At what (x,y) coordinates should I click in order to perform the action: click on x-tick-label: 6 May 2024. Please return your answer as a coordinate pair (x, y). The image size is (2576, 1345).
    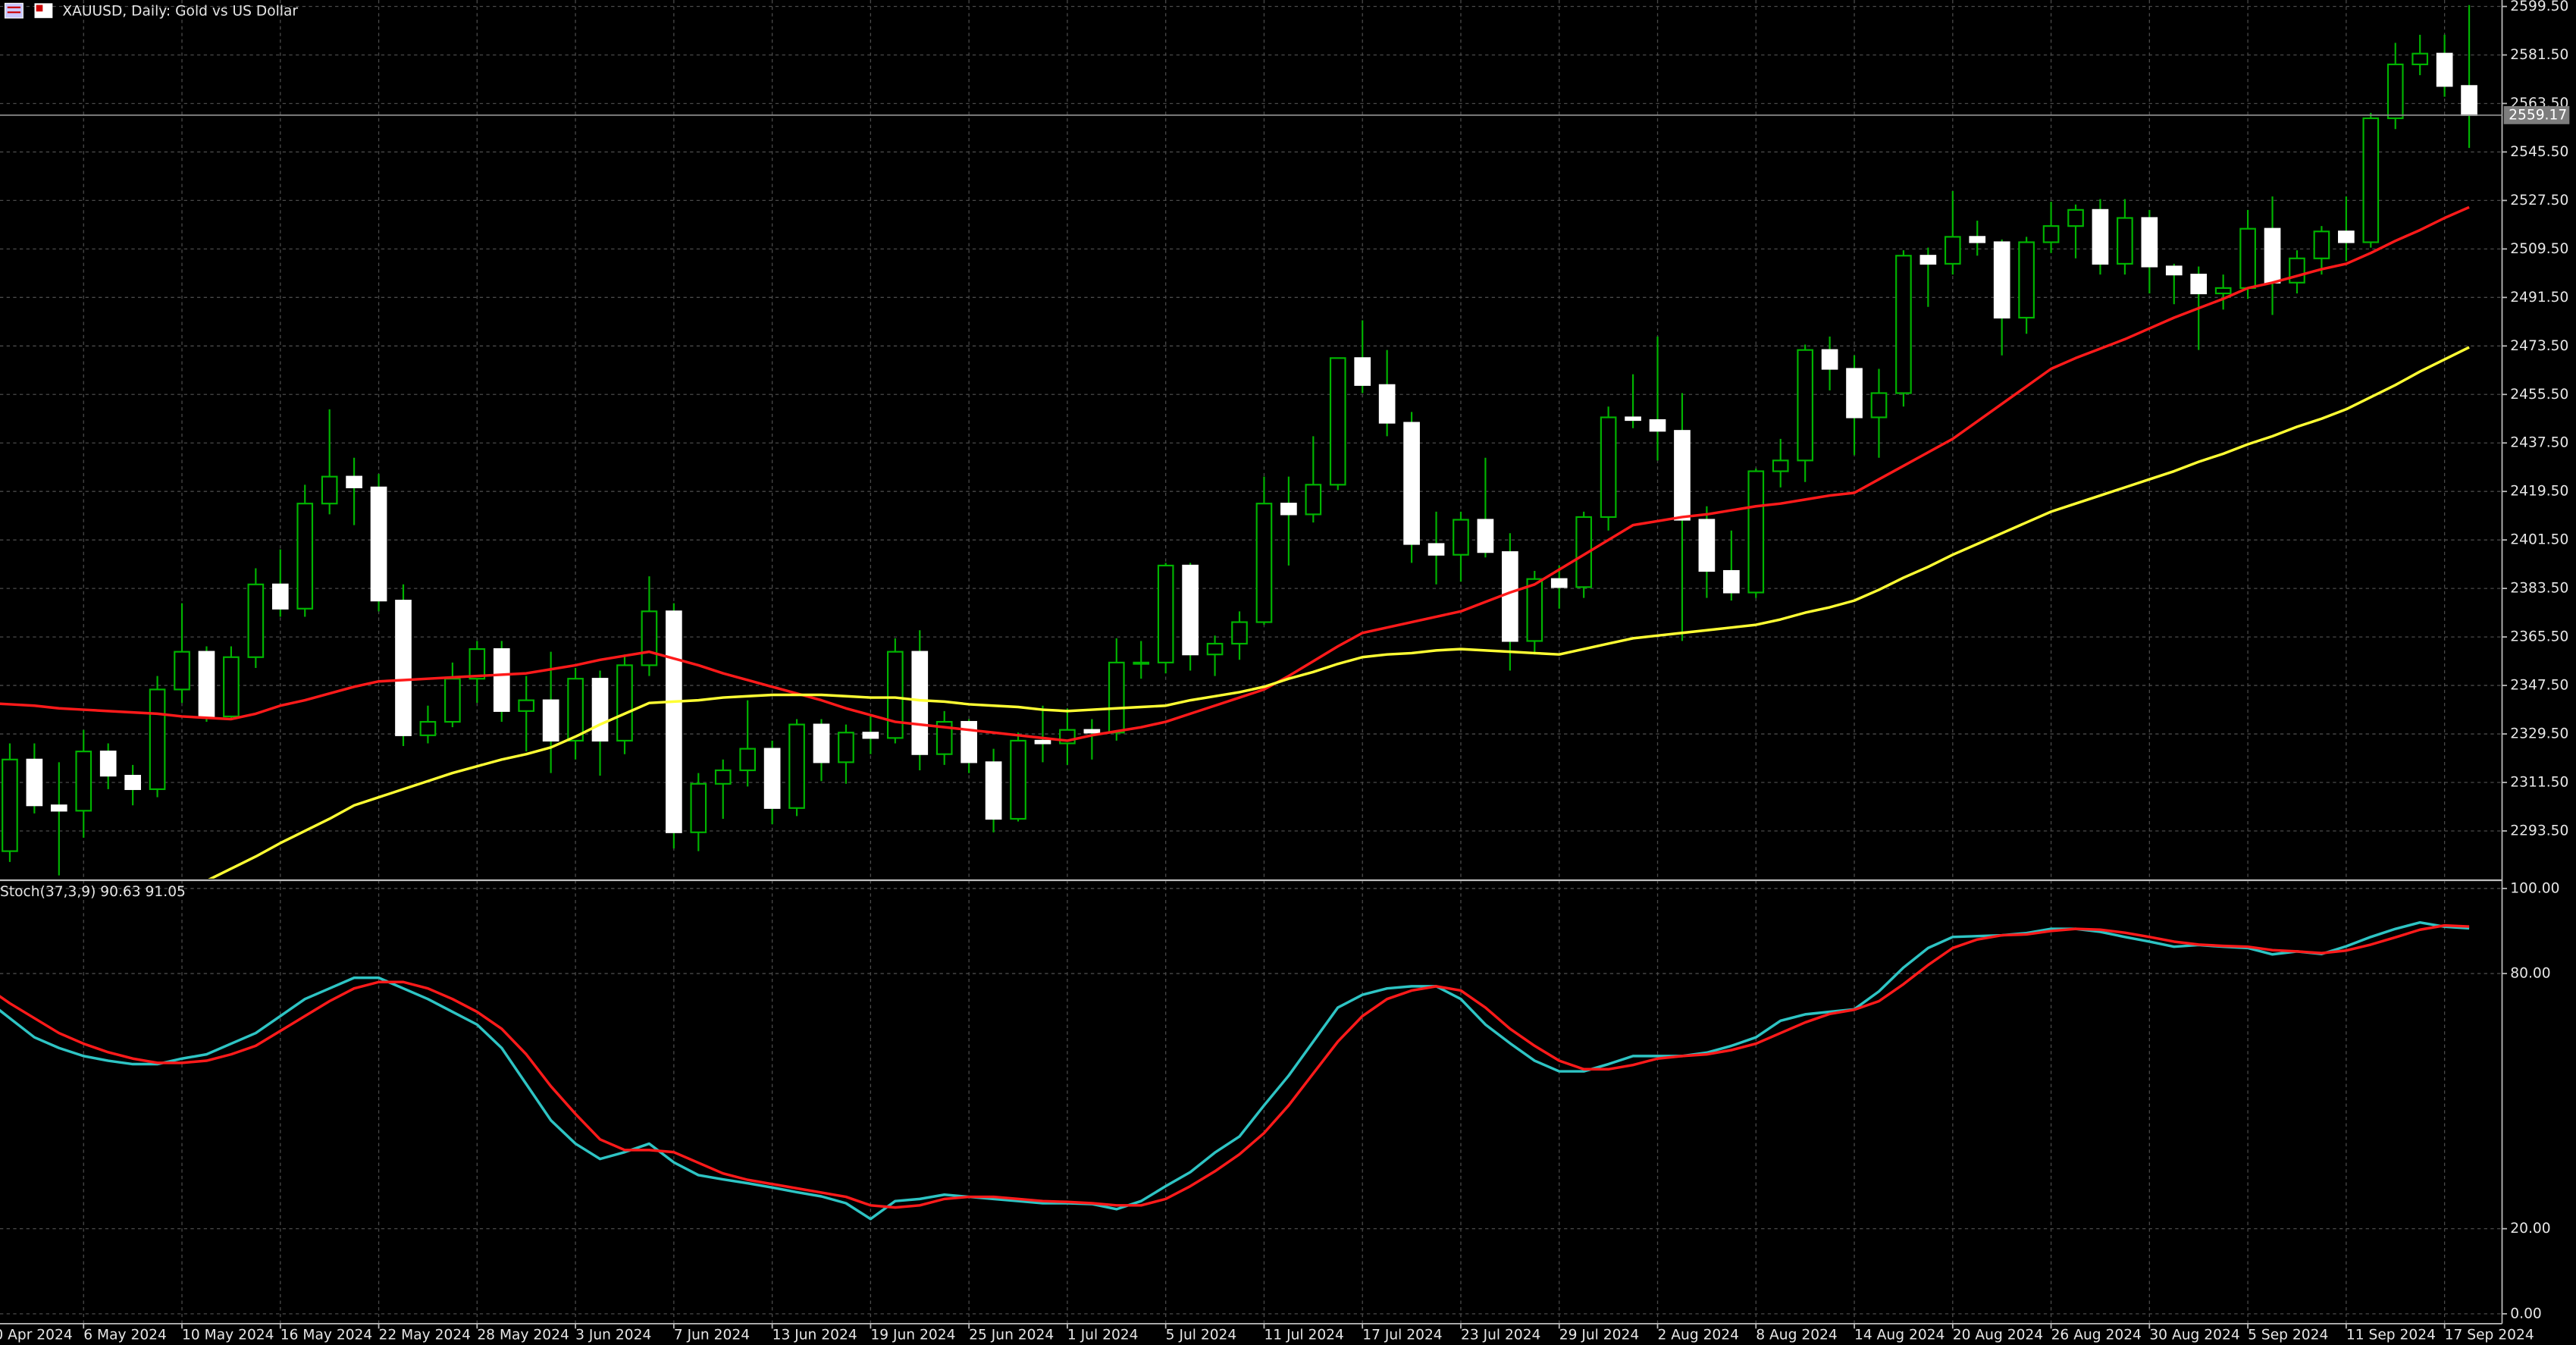
    Looking at the image, I should click on (125, 1335).